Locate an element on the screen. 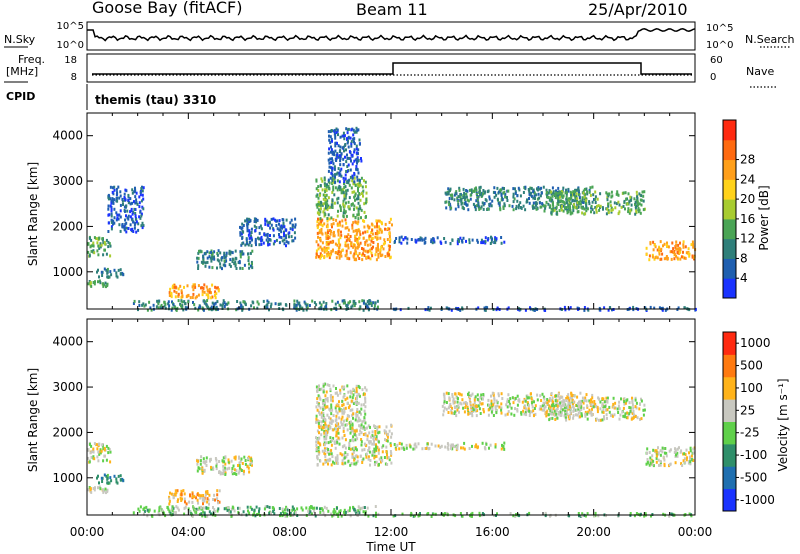 The image size is (800, 554). colorbar-frame is located at coordinates (729, 421).